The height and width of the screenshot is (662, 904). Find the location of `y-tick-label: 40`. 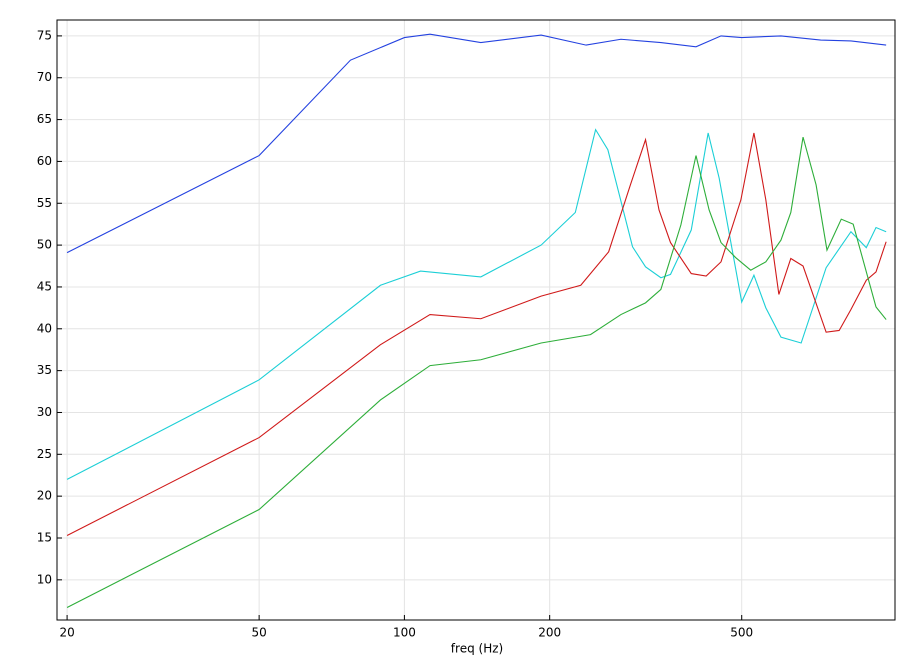

y-tick-label: 40 is located at coordinates (44, 328).